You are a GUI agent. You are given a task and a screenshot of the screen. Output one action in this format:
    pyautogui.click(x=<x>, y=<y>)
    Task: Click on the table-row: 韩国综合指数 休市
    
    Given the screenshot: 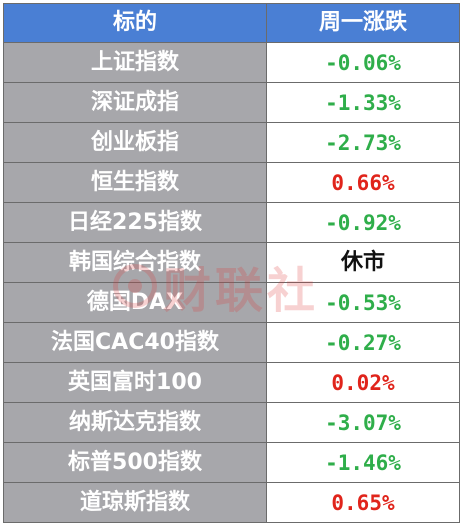 What is the action you would take?
    pyautogui.click(x=231, y=262)
    